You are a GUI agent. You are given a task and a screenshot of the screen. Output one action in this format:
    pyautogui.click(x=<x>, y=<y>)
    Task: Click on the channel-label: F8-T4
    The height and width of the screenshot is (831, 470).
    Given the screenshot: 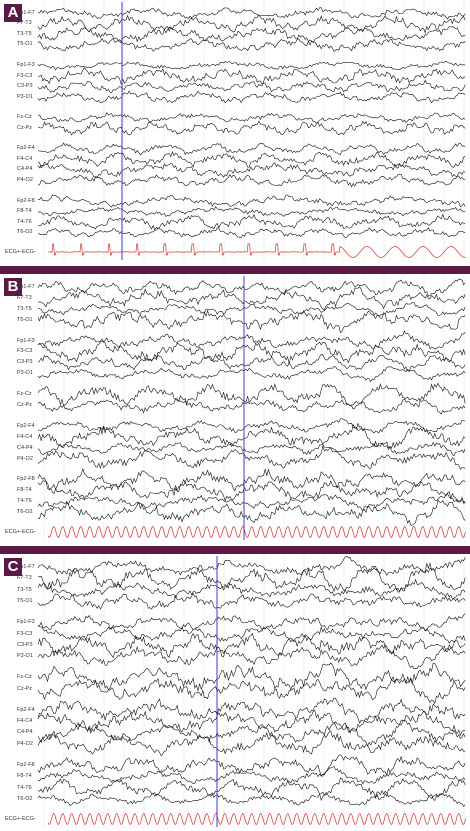 What is the action you would take?
    pyautogui.click(x=24, y=776)
    